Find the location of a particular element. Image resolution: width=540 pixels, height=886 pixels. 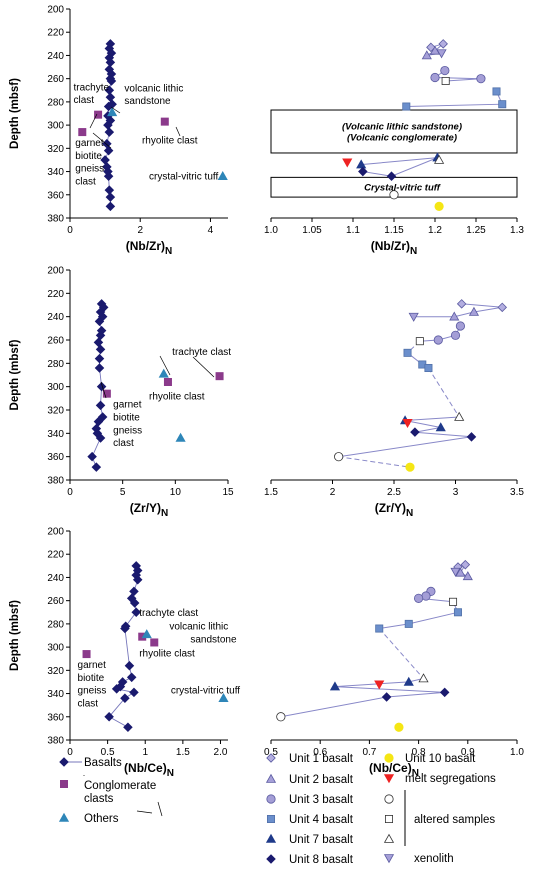

x-tick-label: 0.7 is located at coordinates (369, 752).